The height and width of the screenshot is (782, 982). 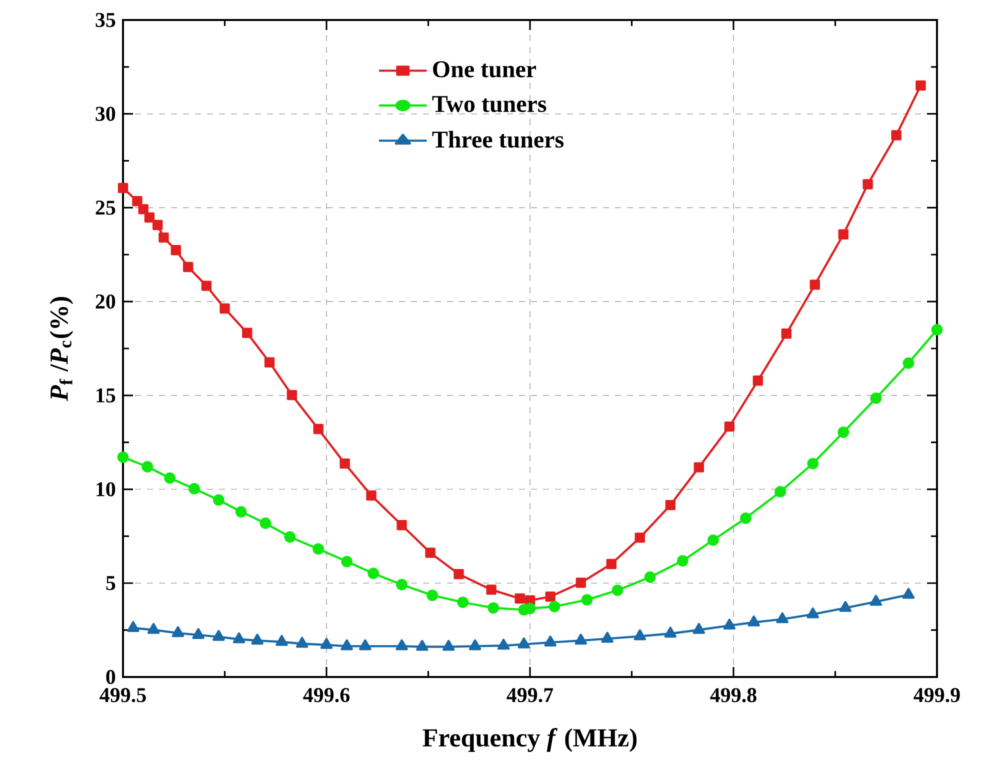 I want to click on legend-label: One tuner, so click(x=484, y=69).